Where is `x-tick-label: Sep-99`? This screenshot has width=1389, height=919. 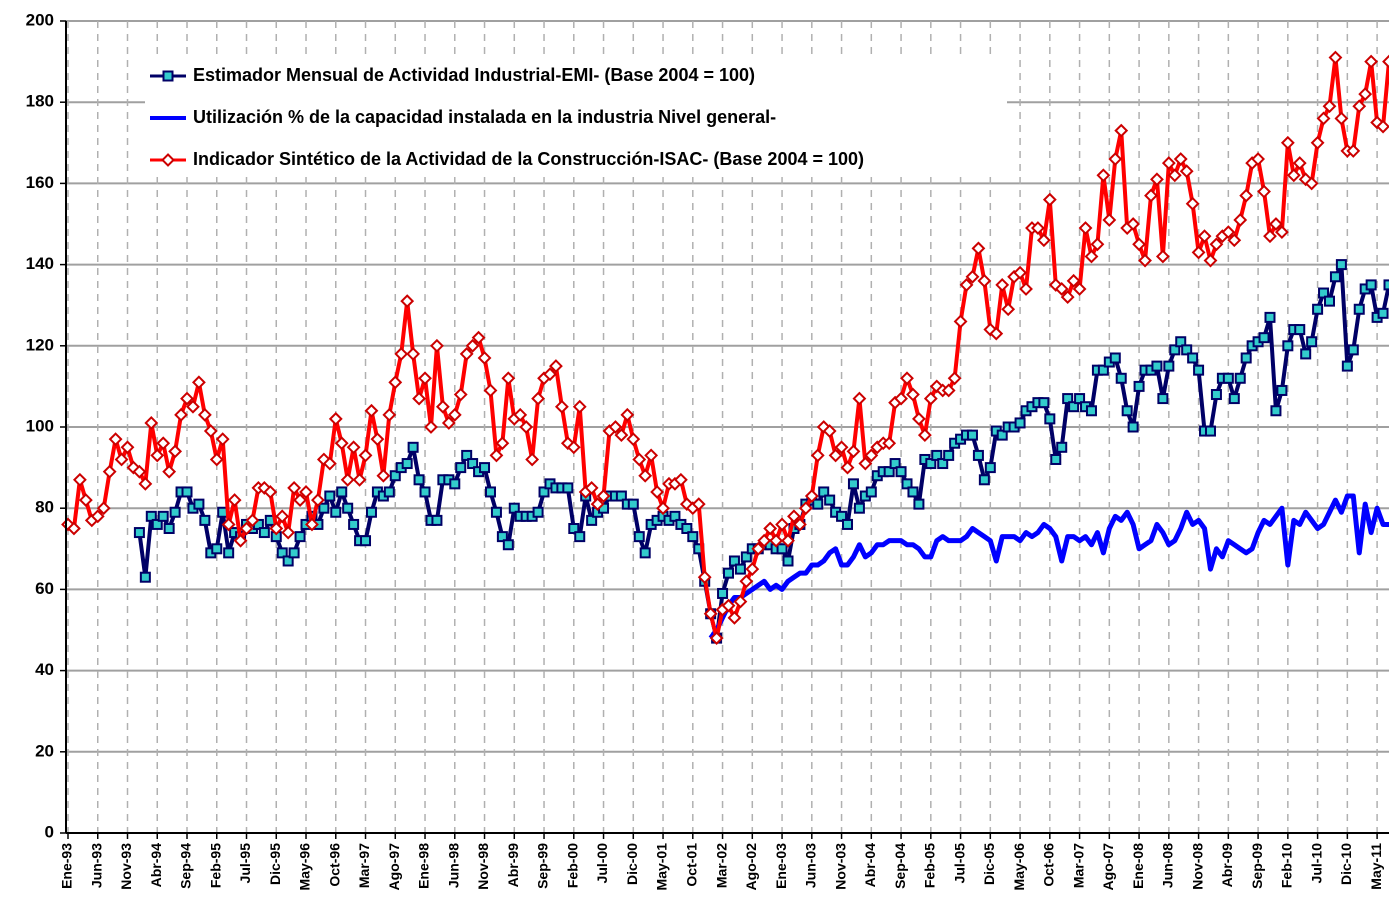 x-tick-label: Sep-99 is located at coordinates (543, 866).